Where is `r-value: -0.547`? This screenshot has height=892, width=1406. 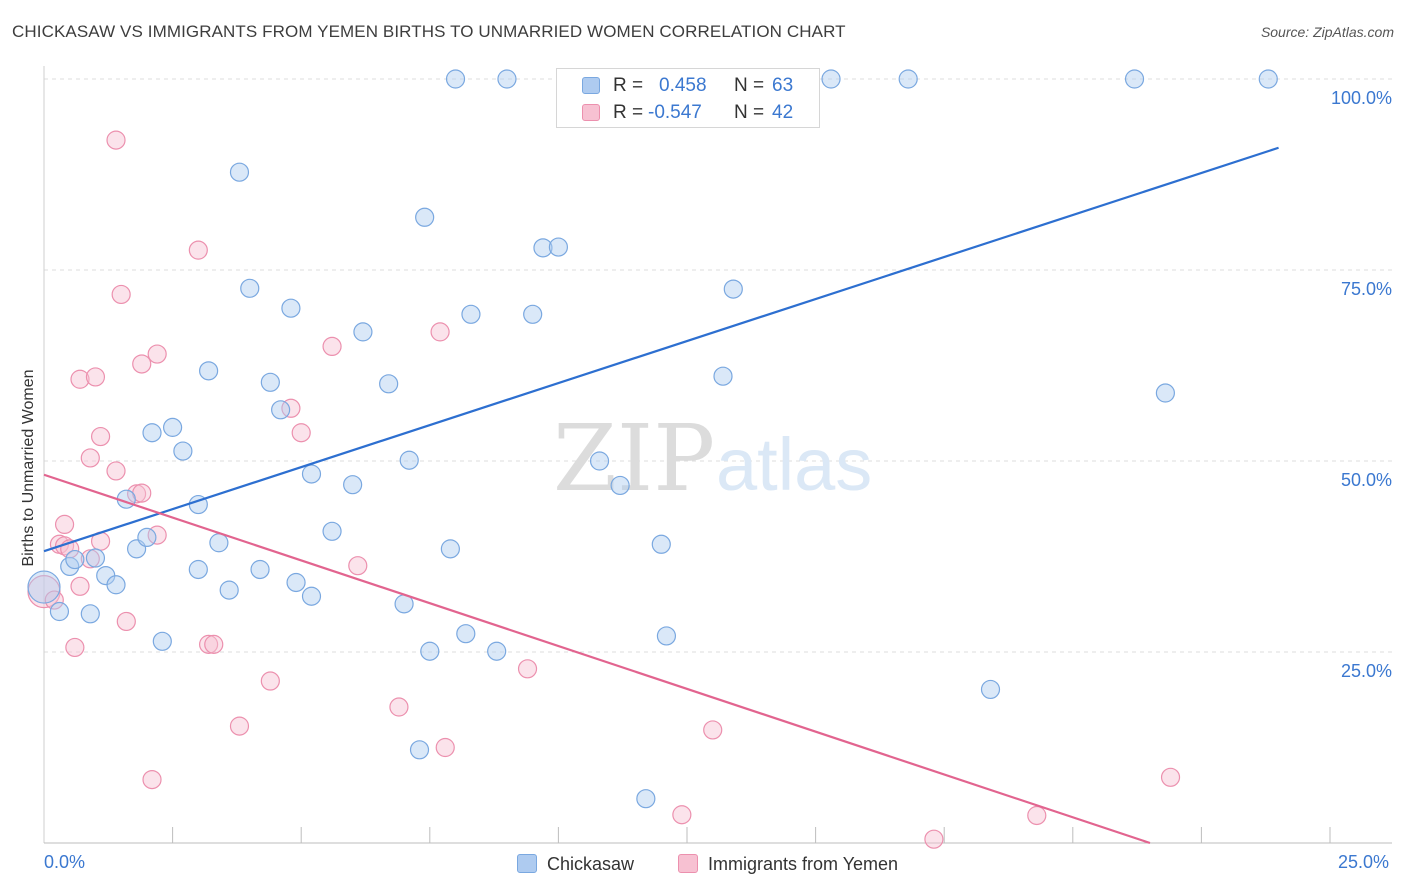 r-value: -0.547 is located at coordinates (675, 112).